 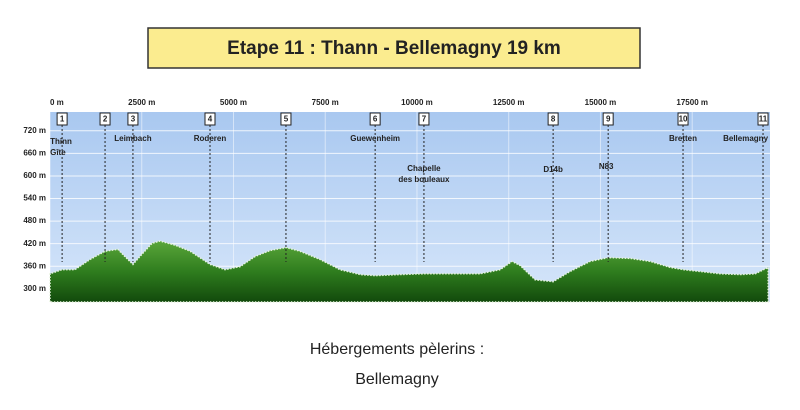 What do you see at coordinates (606, 166) in the screenshot?
I see `waypoint-name: N83` at bounding box center [606, 166].